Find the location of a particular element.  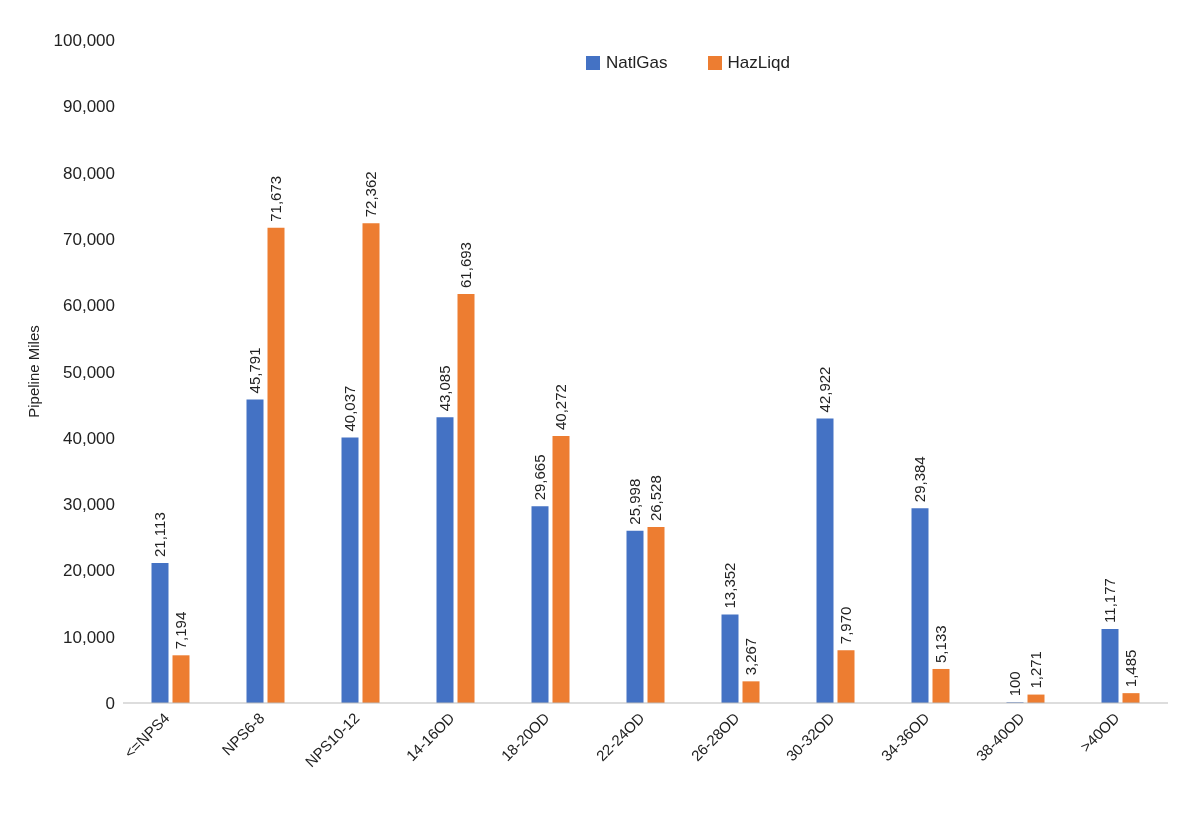

data-label: 7,194 is located at coordinates (180, 630).